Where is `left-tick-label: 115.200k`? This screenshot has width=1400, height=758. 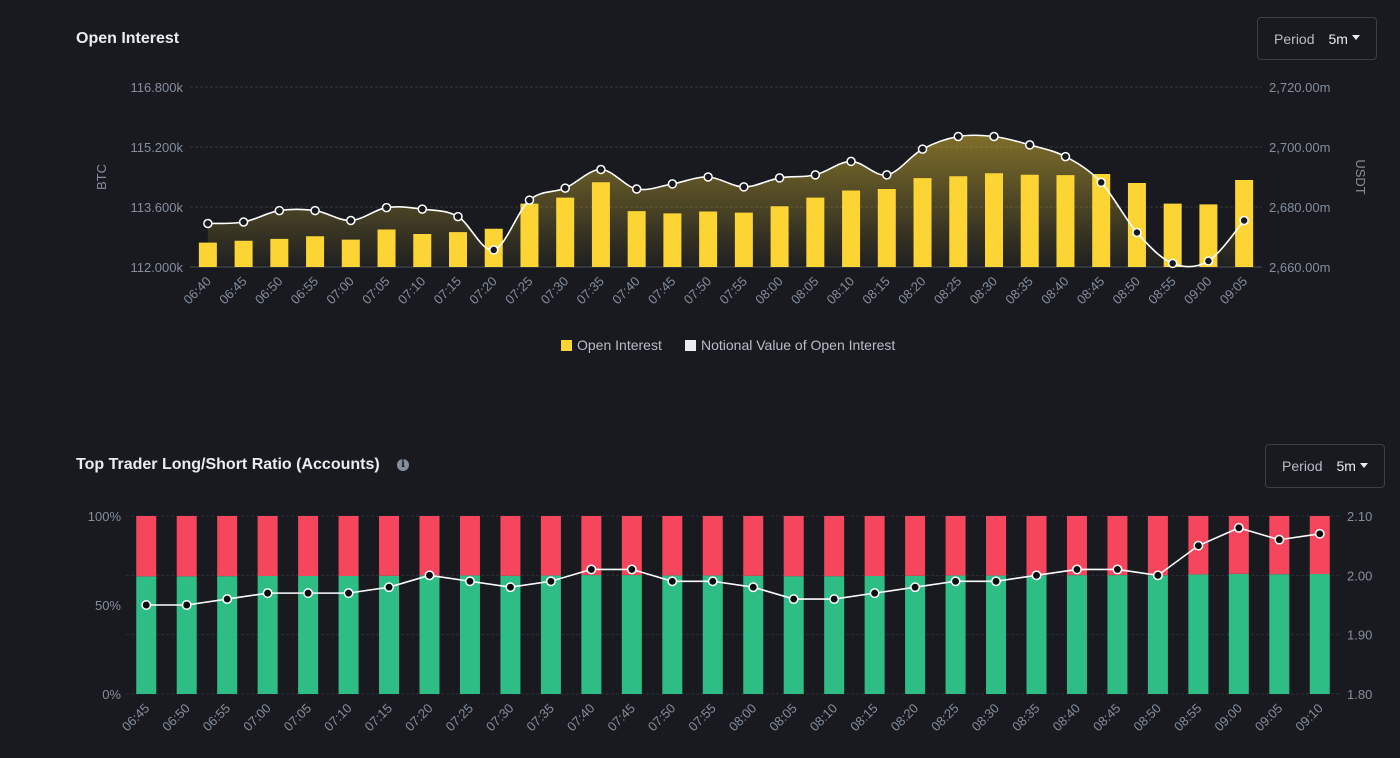
left-tick-label: 115.200k is located at coordinates (156, 147).